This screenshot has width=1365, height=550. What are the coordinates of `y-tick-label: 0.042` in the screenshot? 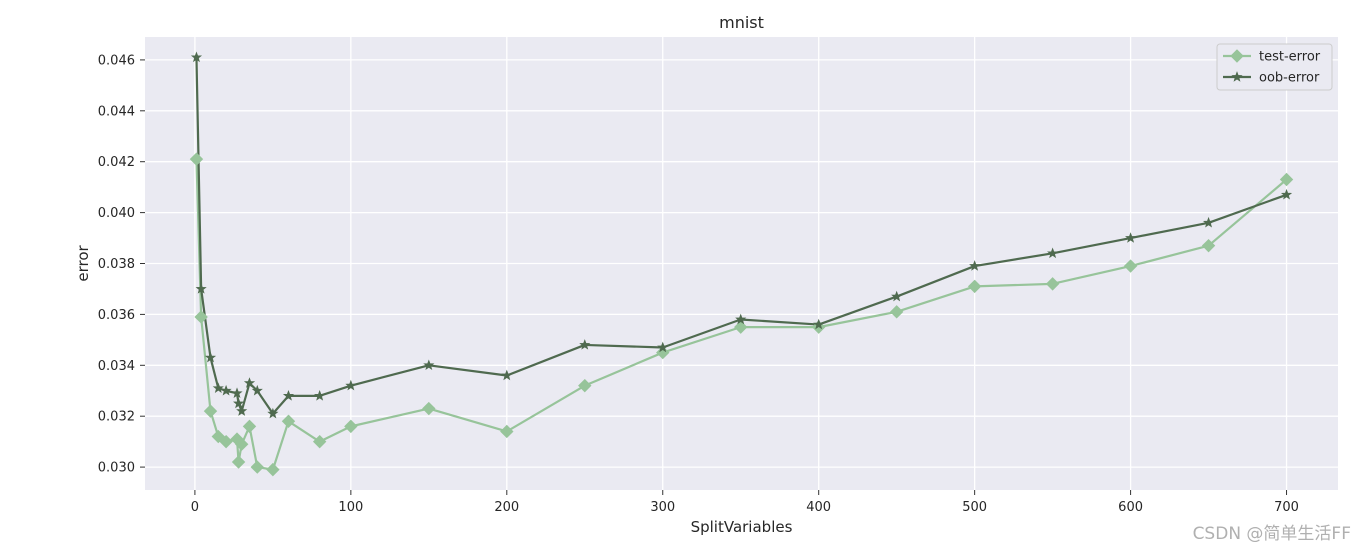 It's located at (116, 162).